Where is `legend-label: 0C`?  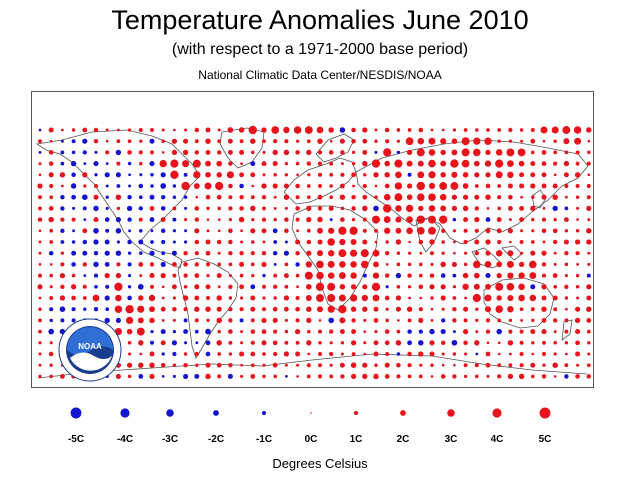 legend-label: 0C is located at coordinates (311, 439).